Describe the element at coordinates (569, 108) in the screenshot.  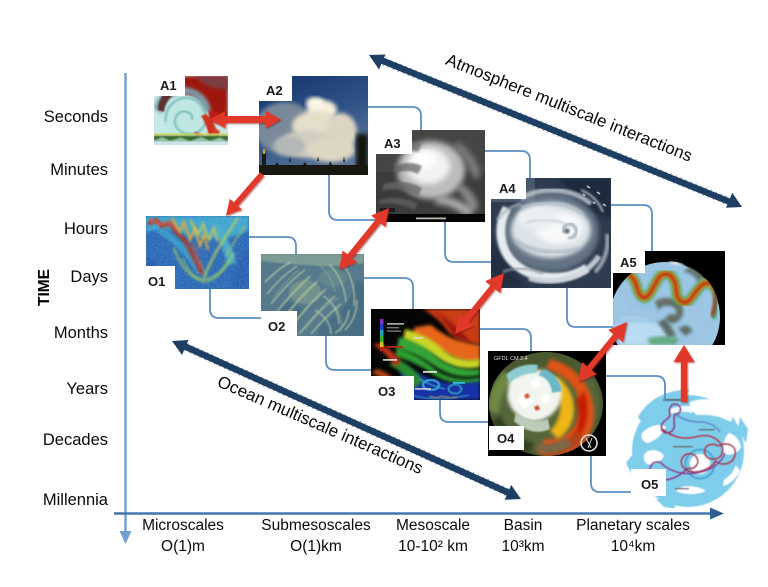
I see `svg-text:Atmosphere multiscale interact: Atmosphere multiscale interactions` at that location.